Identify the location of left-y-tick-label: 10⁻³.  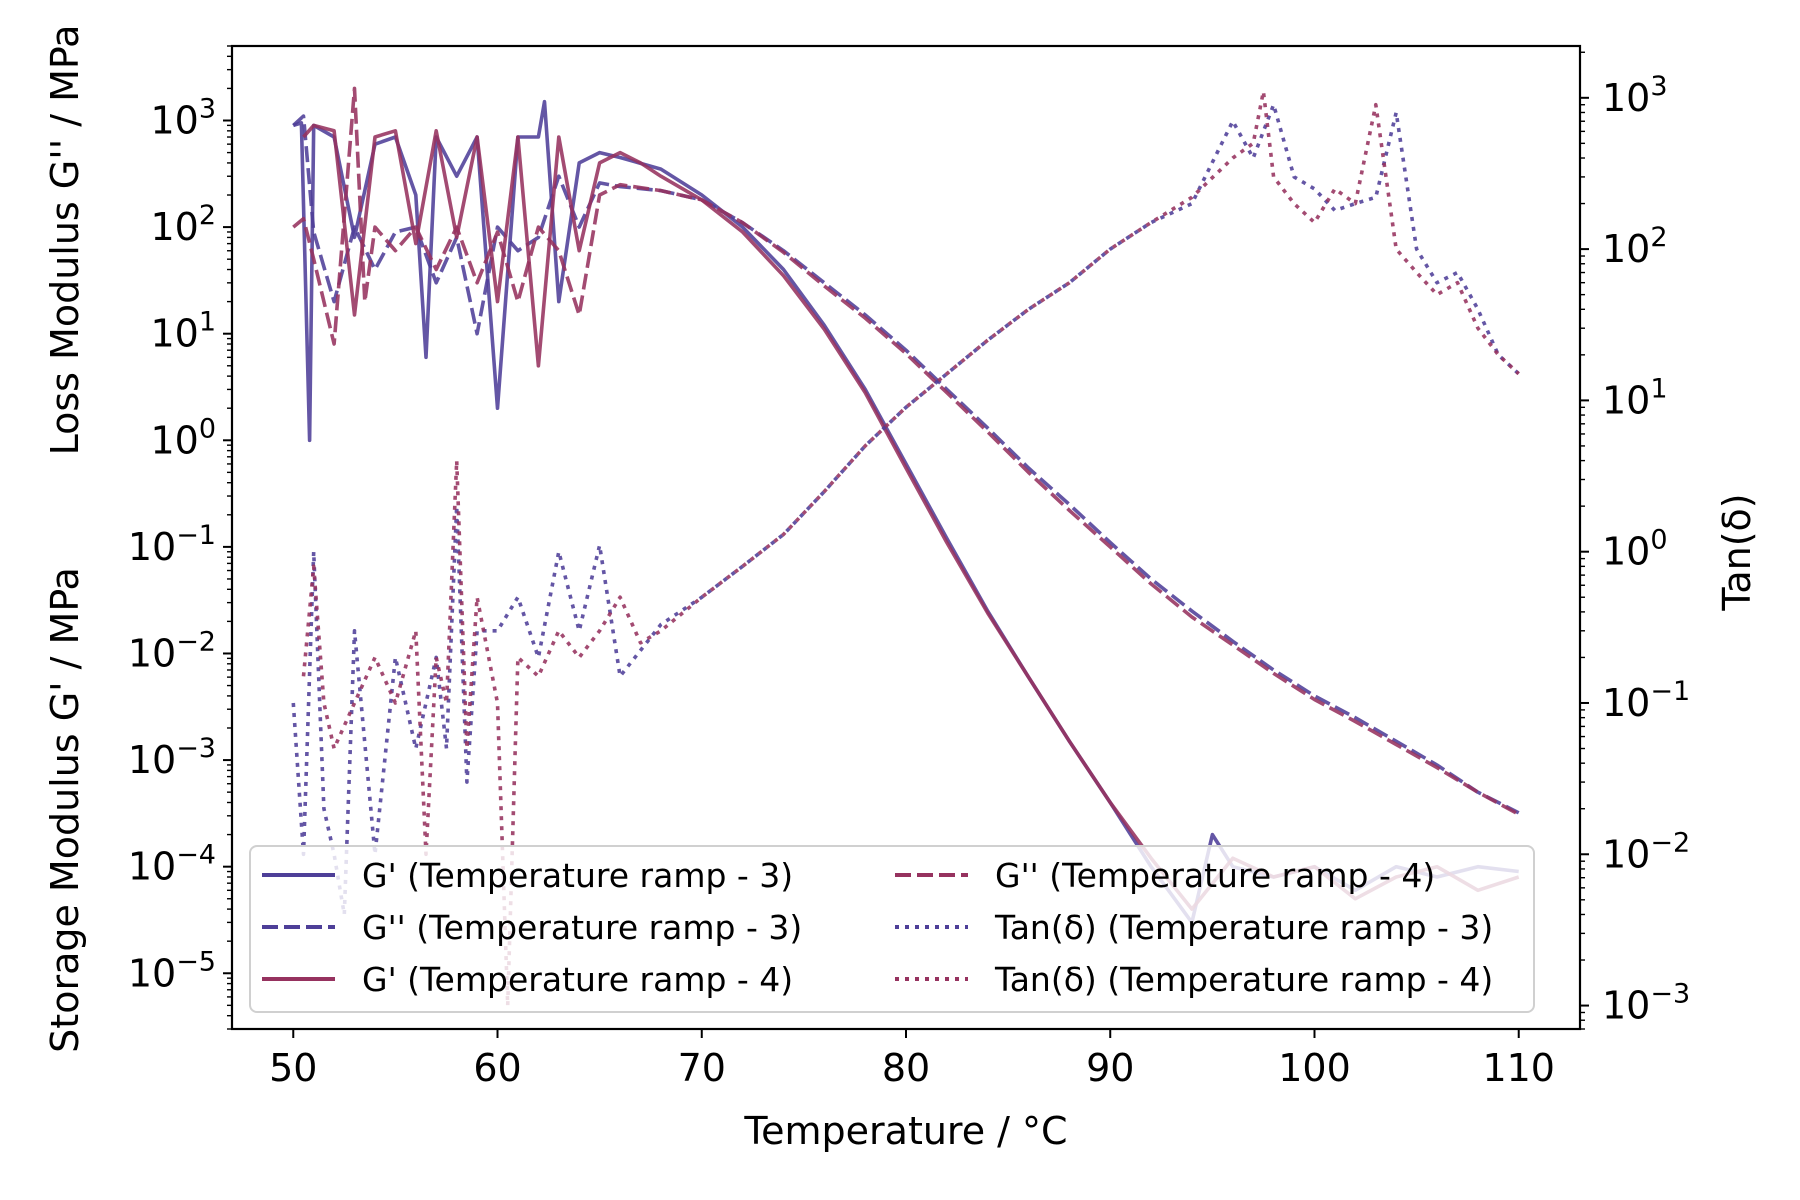
(172, 757).